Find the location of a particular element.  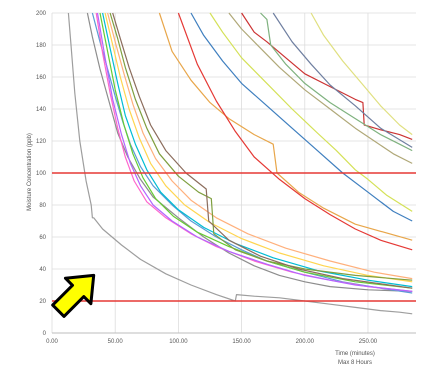

x-tick-label: 100.00 is located at coordinates (178, 342).